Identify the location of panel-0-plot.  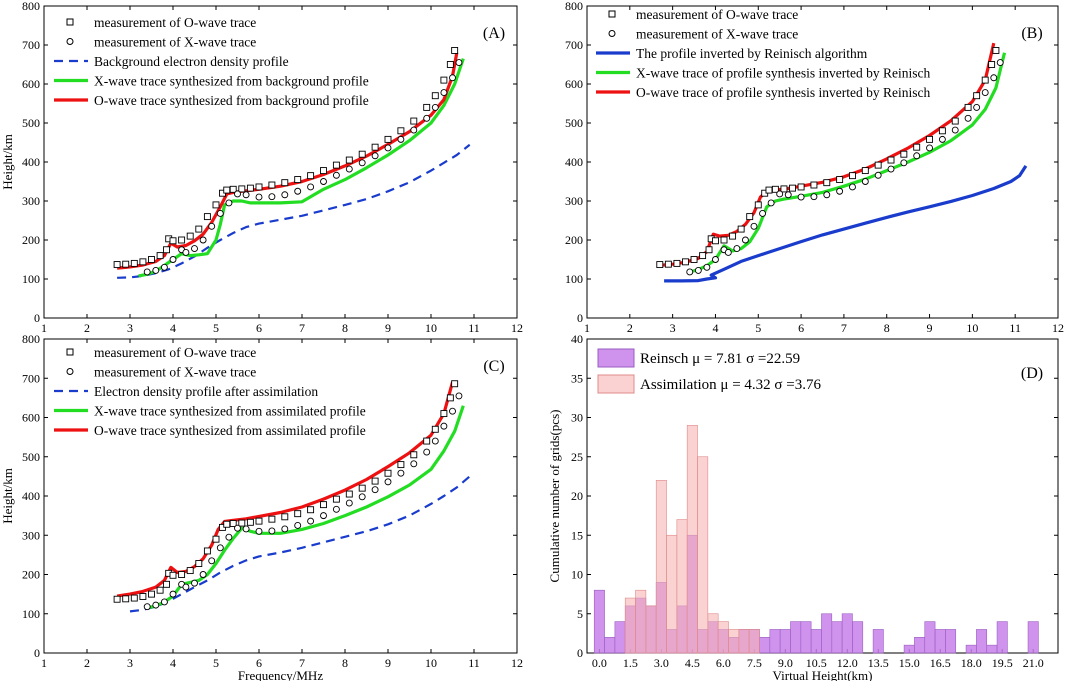
(292, 163).